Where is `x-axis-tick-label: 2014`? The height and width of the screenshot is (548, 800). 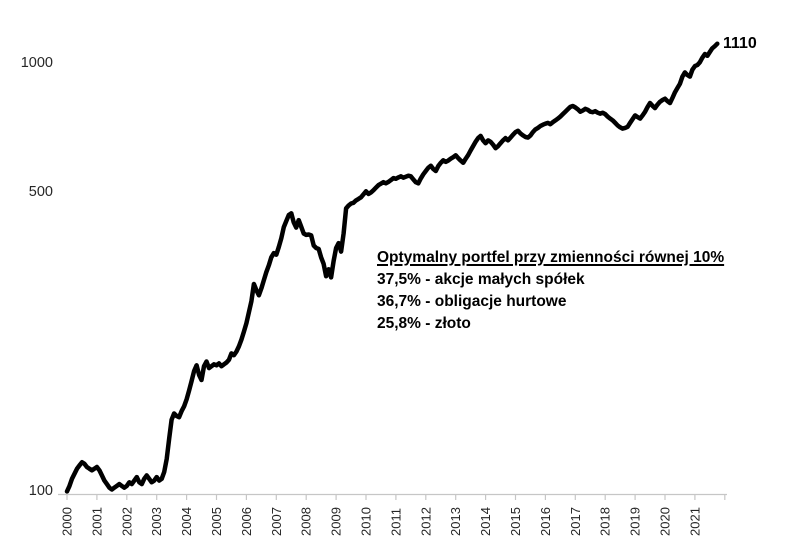 x-axis-tick-label: 2014 is located at coordinates (485, 521).